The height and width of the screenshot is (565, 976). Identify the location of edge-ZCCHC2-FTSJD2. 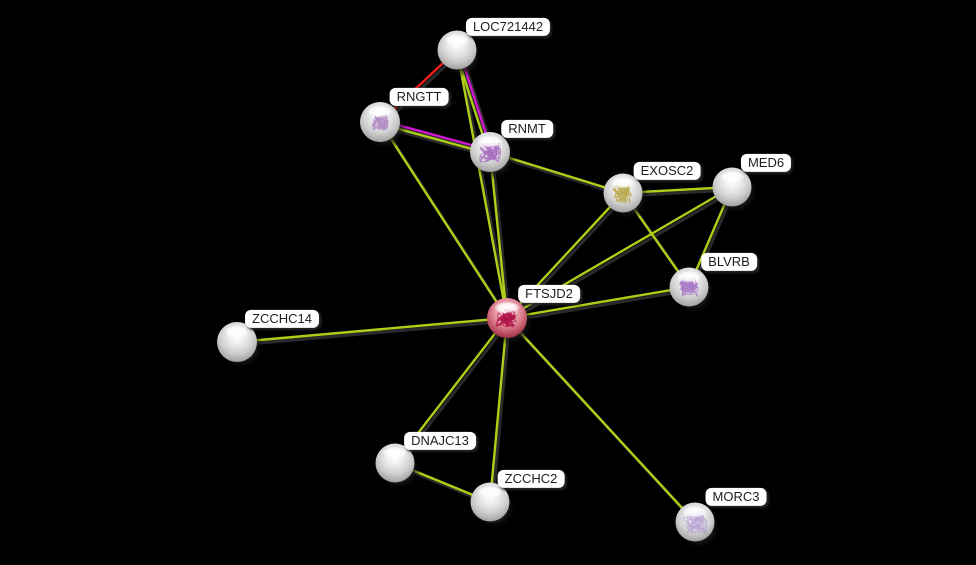
(498, 410).